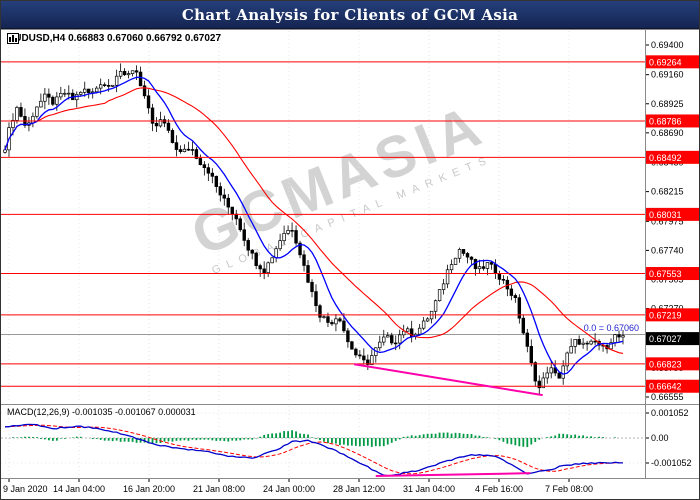 This screenshot has height=500, width=700. What do you see at coordinates (79, 489) in the screenshot?
I see `svg-text: 14 Jan 04:00` at bounding box center [79, 489].